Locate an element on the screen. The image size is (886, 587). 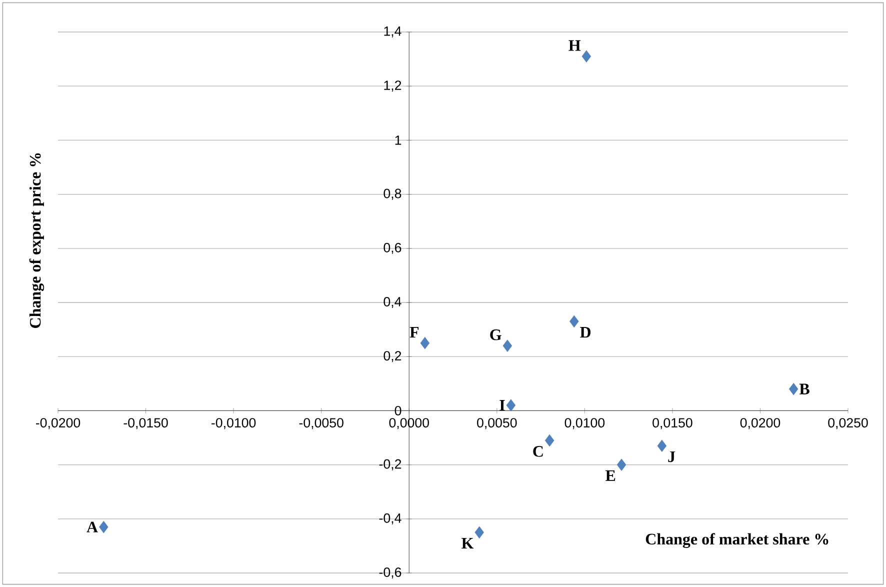
y-tick-label: -0,4 is located at coordinates (390, 518).